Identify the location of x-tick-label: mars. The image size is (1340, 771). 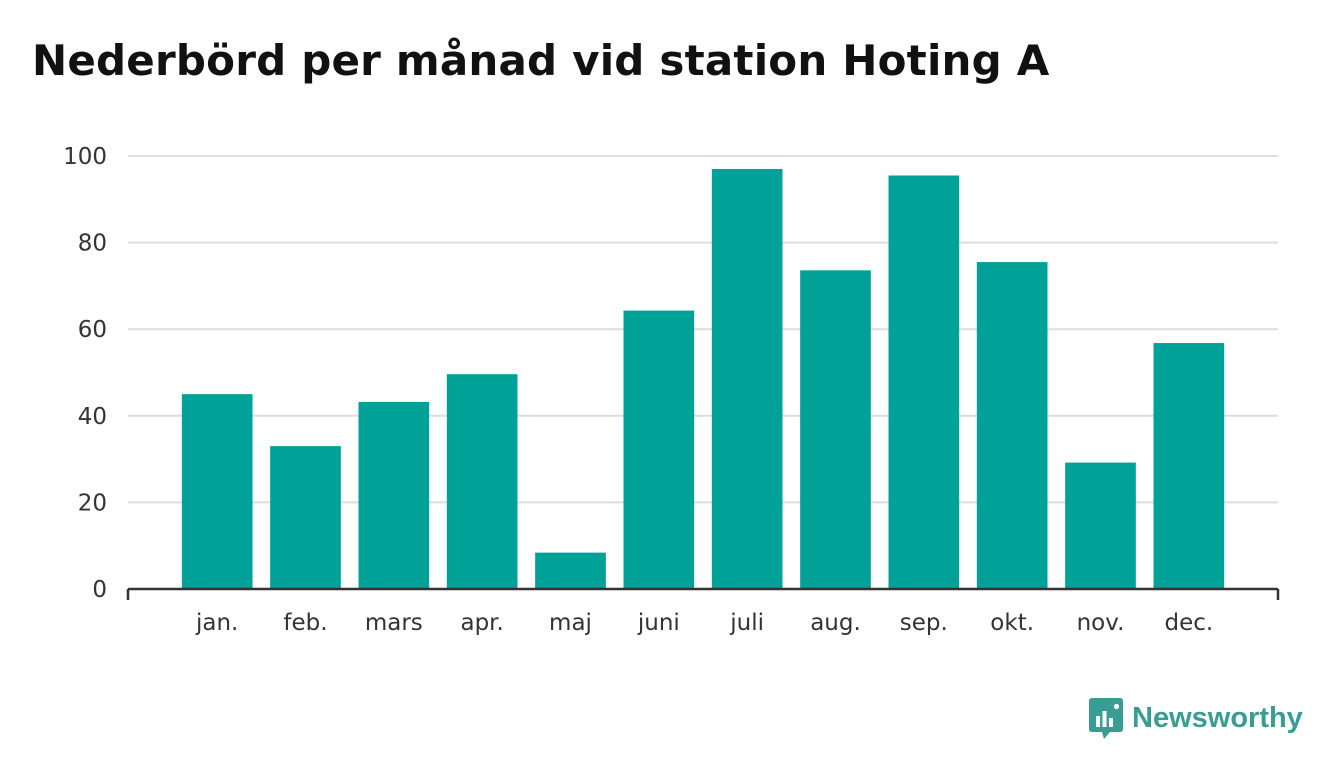
(394, 623).